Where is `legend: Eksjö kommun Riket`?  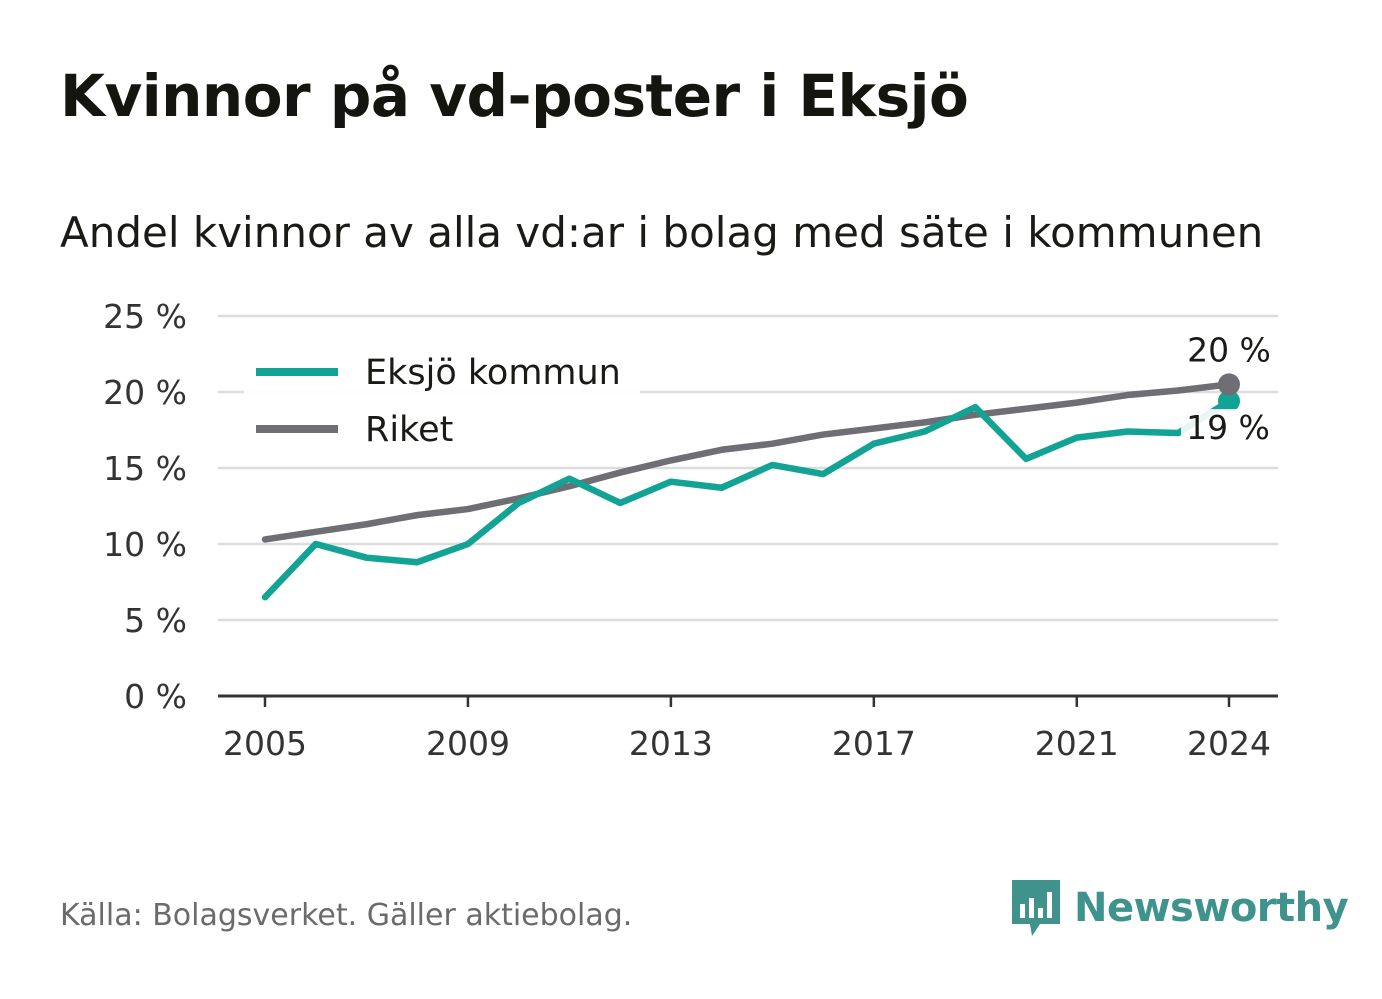
legend: Eksjö kommun Riket is located at coordinates (442, 402).